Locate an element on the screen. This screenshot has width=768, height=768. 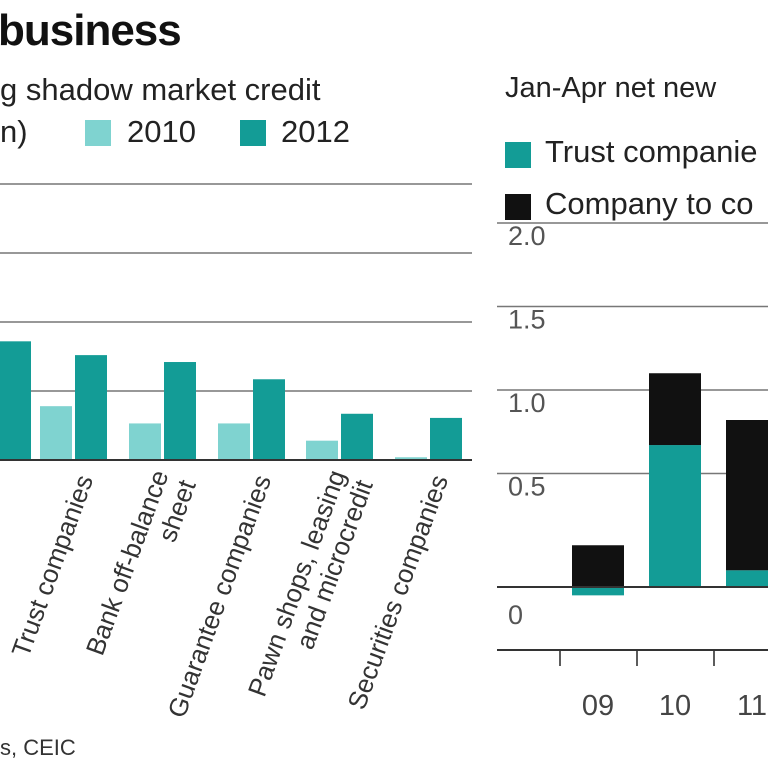
legend-swatch-2010 is located at coordinates (98, 133).